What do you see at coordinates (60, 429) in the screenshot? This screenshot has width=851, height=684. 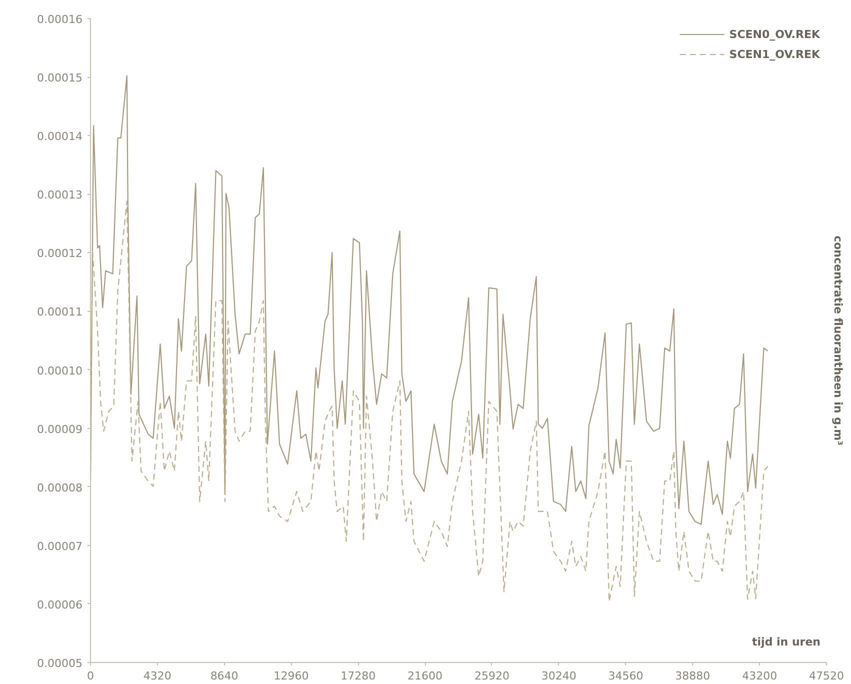 I see `y-tick-label: 0.00009` at bounding box center [60, 429].